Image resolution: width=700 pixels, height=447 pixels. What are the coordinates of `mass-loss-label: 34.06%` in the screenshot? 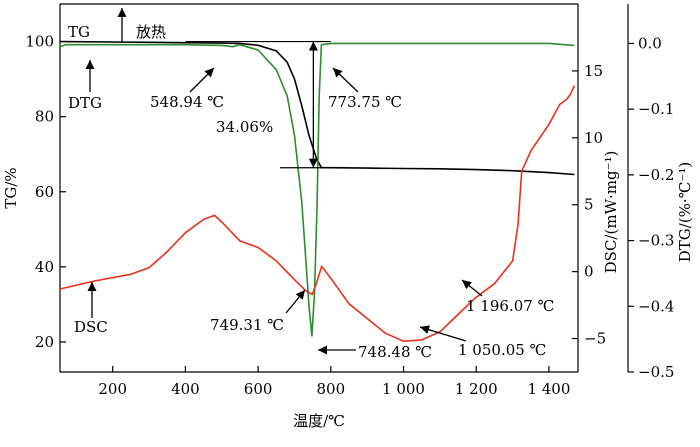 It's located at (244, 127).